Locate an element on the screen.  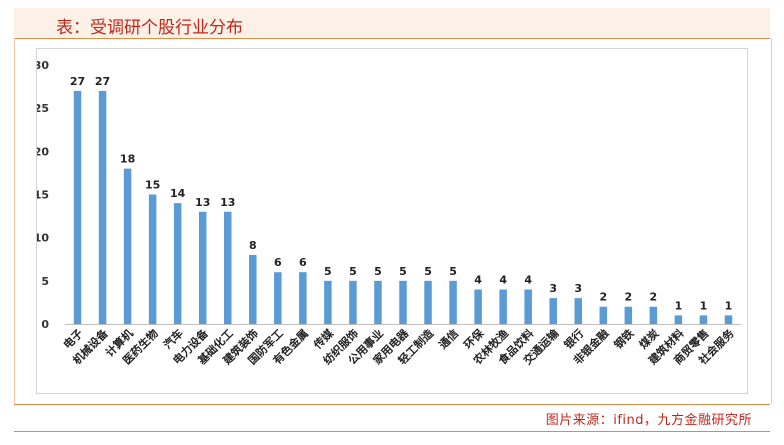
y-tick-label: 25 is located at coordinates (43, 108).